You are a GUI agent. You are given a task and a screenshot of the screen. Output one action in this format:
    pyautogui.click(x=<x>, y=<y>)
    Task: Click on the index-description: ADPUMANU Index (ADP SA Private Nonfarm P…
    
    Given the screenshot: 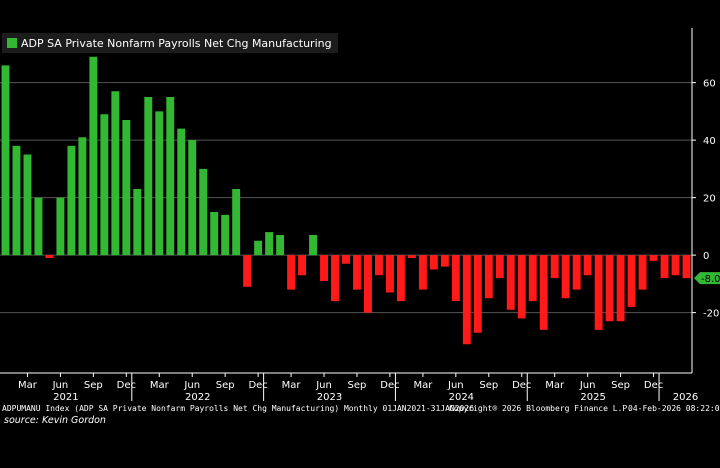 What is the action you would take?
    pyautogui.click(x=238, y=408)
    